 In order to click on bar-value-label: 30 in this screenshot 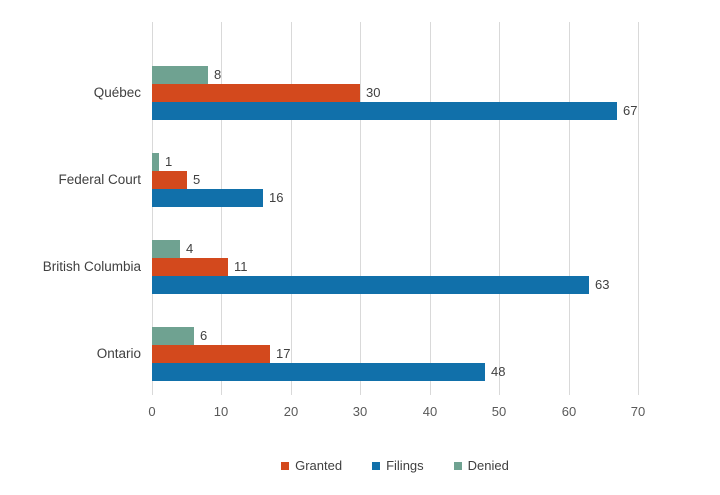, I will do `click(373, 92)`.